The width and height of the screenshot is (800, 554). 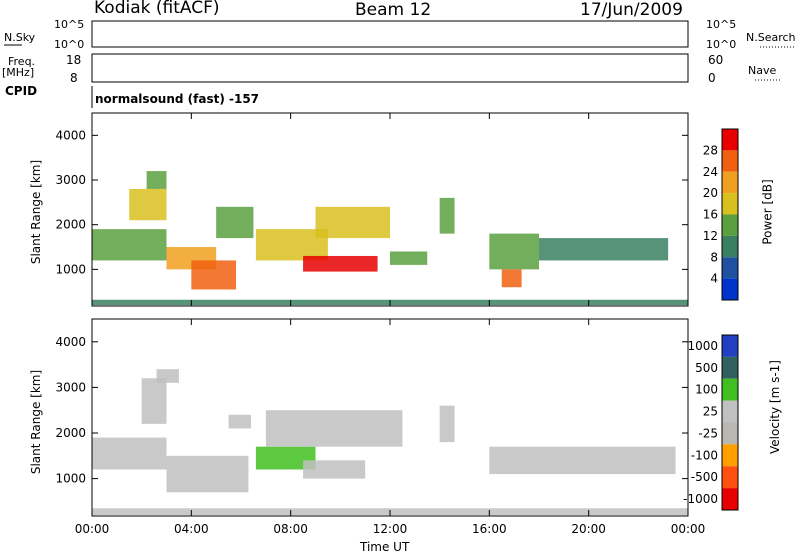 What do you see at coordinates (710, 150) in the screenshot?
I see `colorbar-tick-0-6: 28` at bounding box center [710, 150].